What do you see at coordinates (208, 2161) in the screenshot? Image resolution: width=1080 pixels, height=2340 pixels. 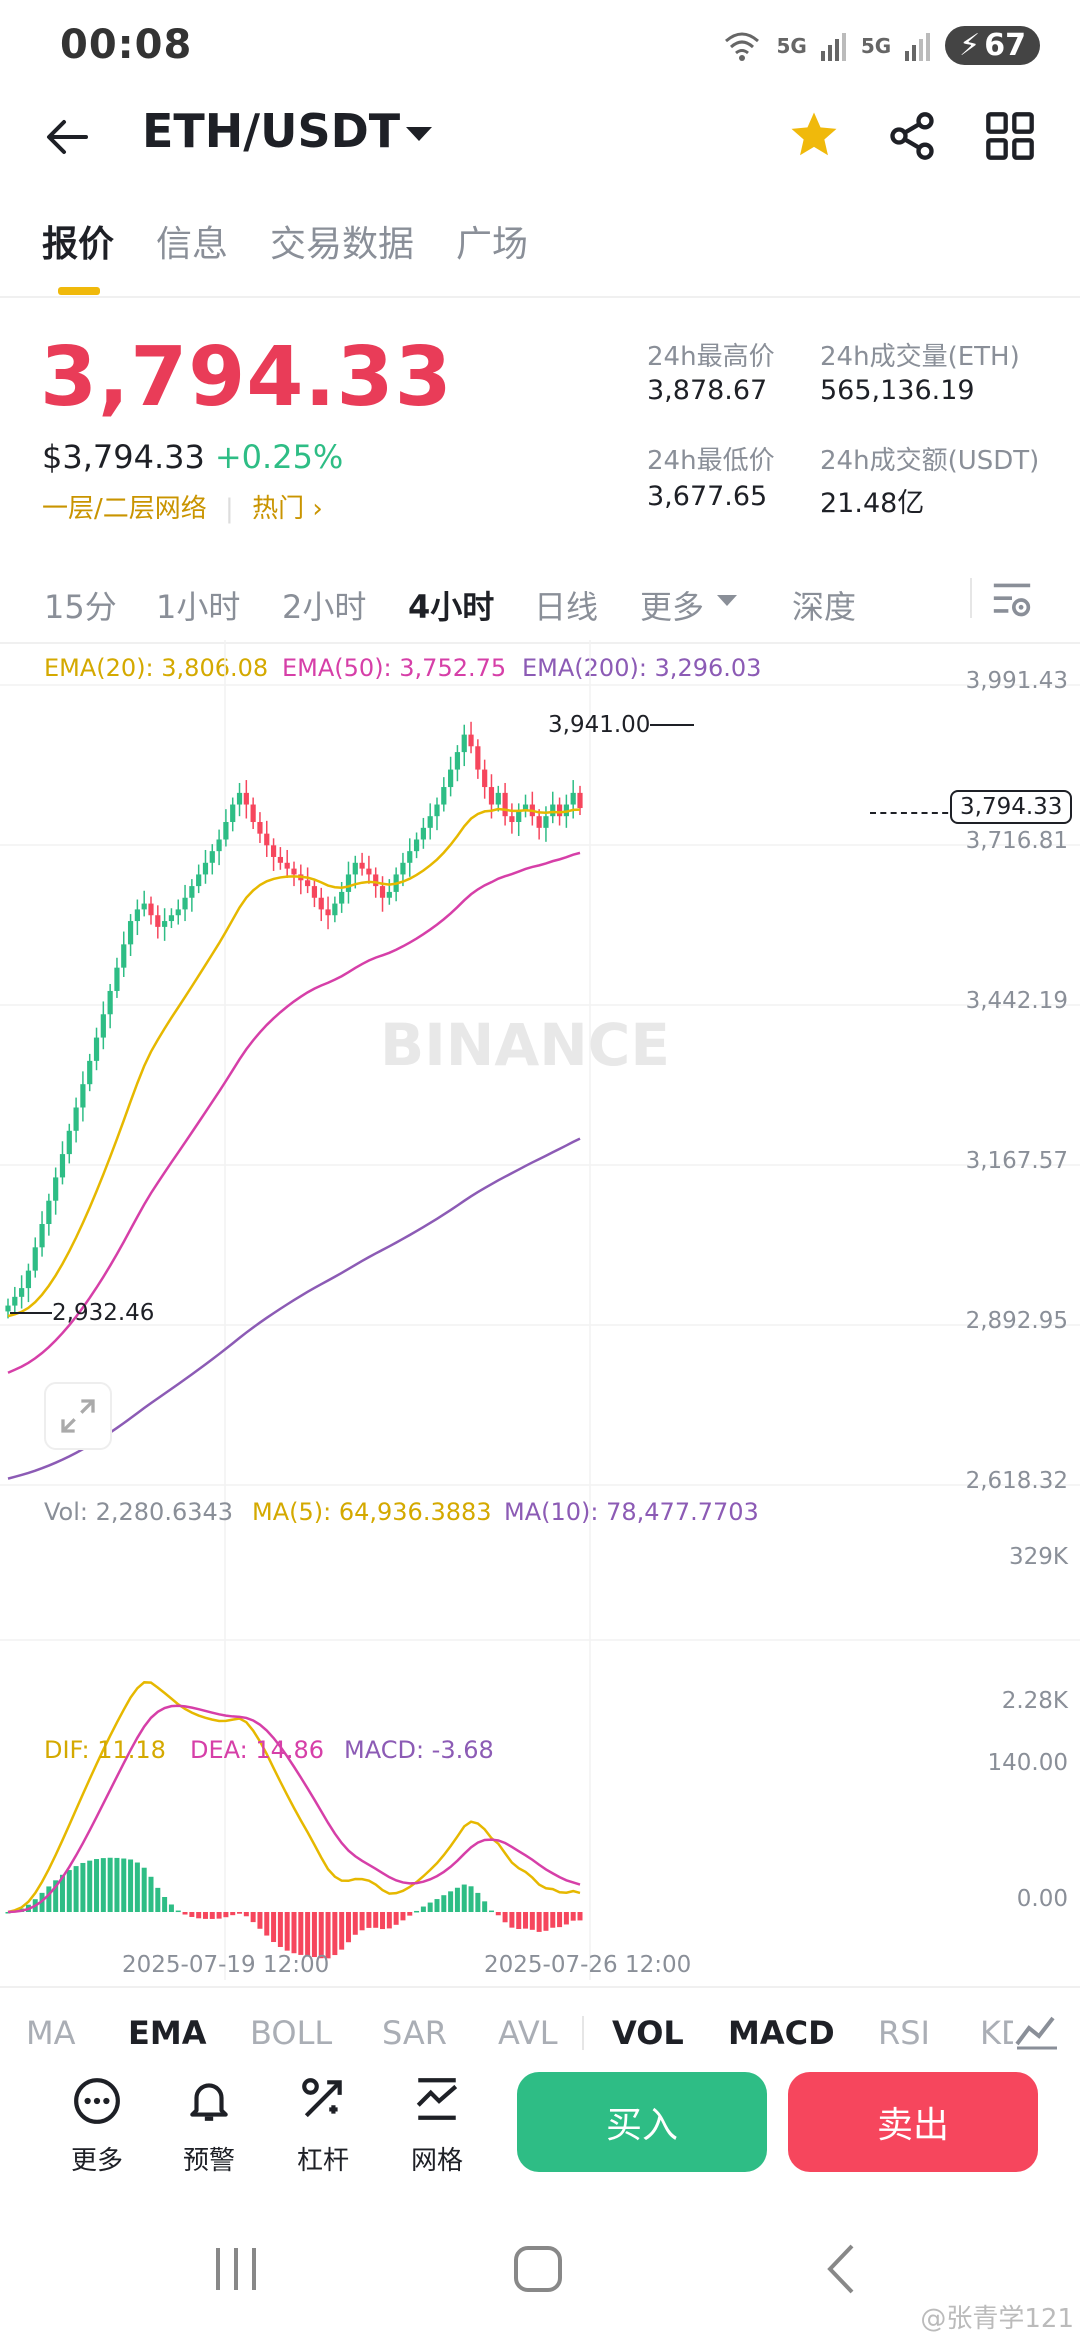 I see `alert-label: 预警` at bounding box center [208, 2161].